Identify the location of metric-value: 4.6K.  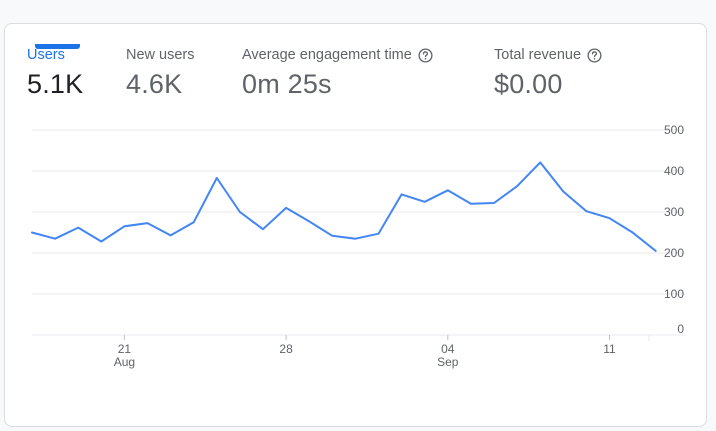
(154, 84).